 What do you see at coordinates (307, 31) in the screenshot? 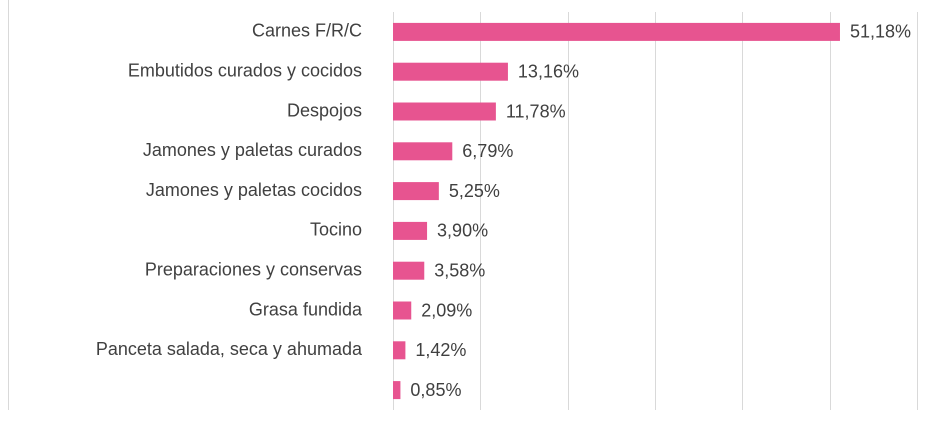
I see `y-tick-label: Carnes F/R/C` at bounding box center [307, 31].